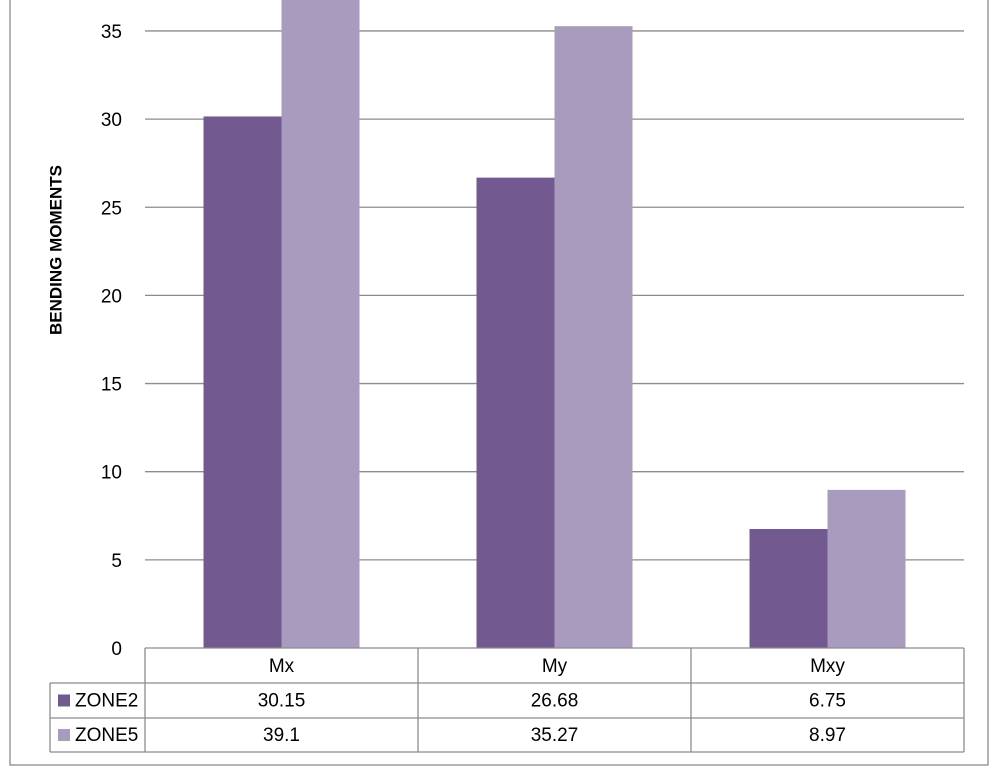  I want to click on y-tick-label: 10, so click(111, 473).